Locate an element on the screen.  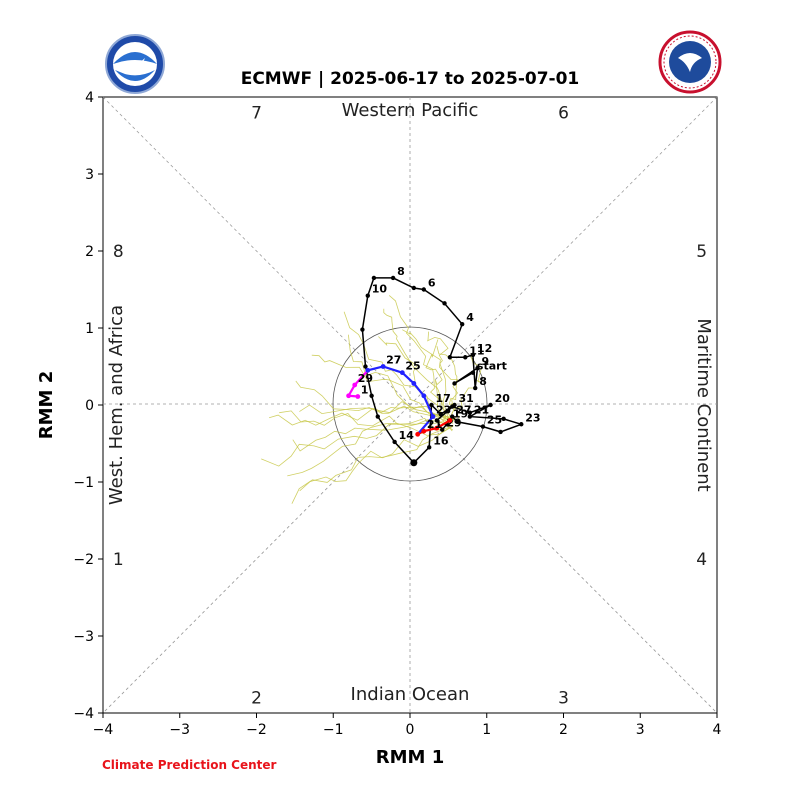
x-tick-label: −1 is located at coordinates (333, 730).